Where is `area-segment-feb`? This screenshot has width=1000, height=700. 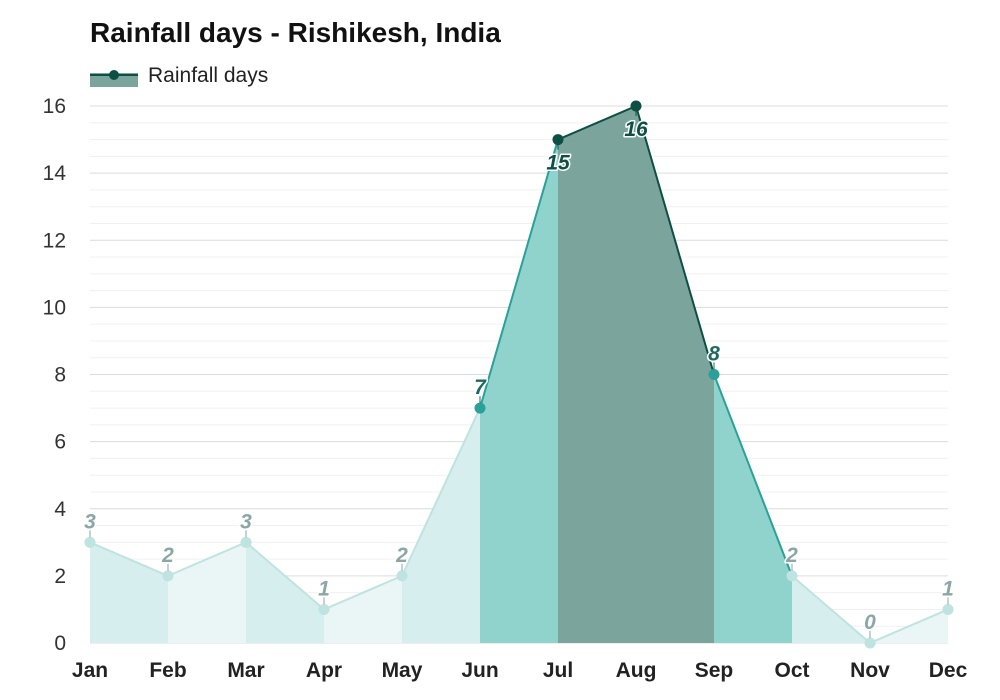 area-segment-feb is located at coordinates (207, 592).